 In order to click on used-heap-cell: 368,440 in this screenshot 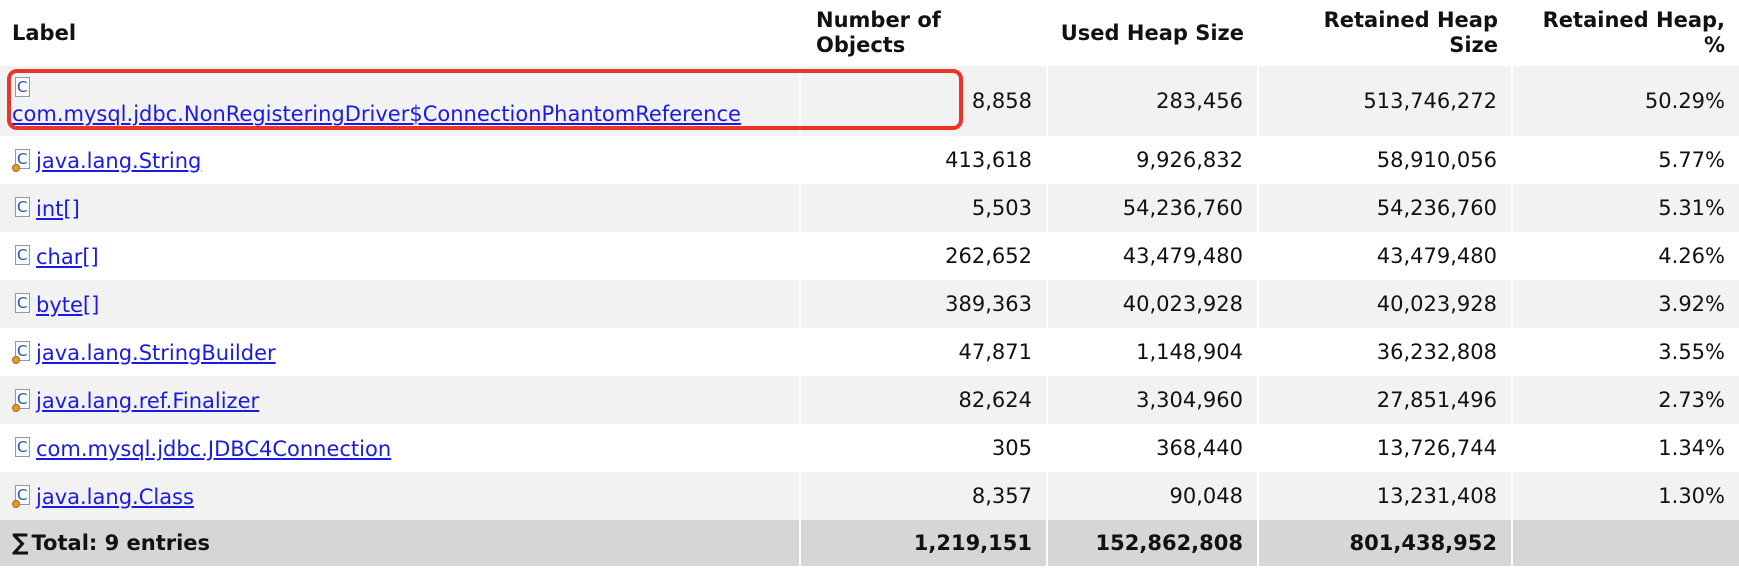, I will do `click(1152, 448)`.